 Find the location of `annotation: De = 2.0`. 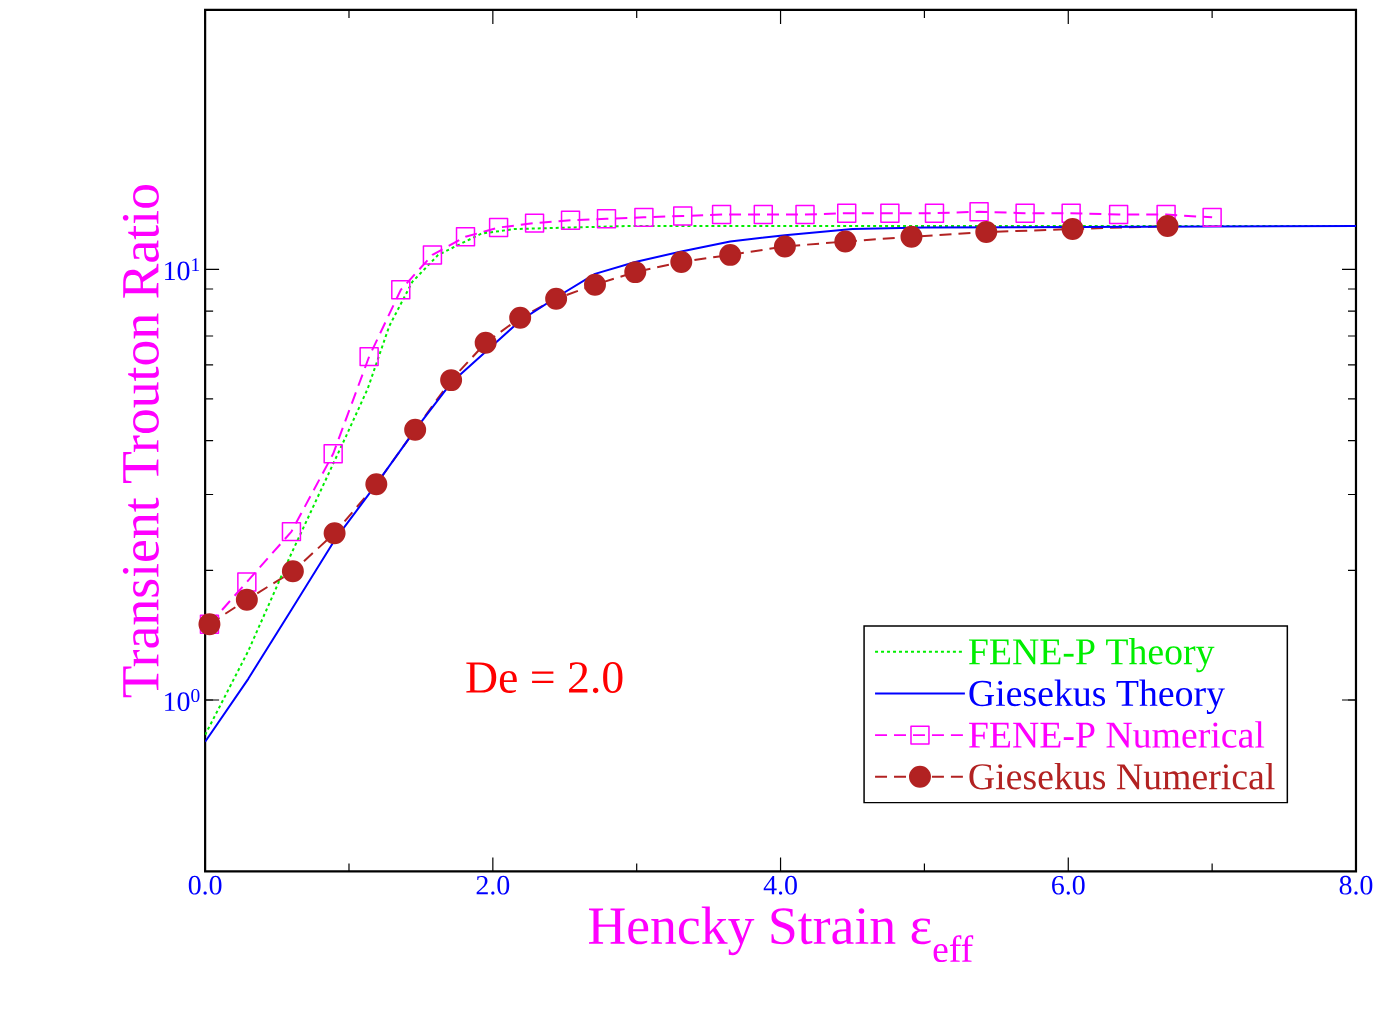

annotation: De = 2.0 is located at coordinates (544, 677).